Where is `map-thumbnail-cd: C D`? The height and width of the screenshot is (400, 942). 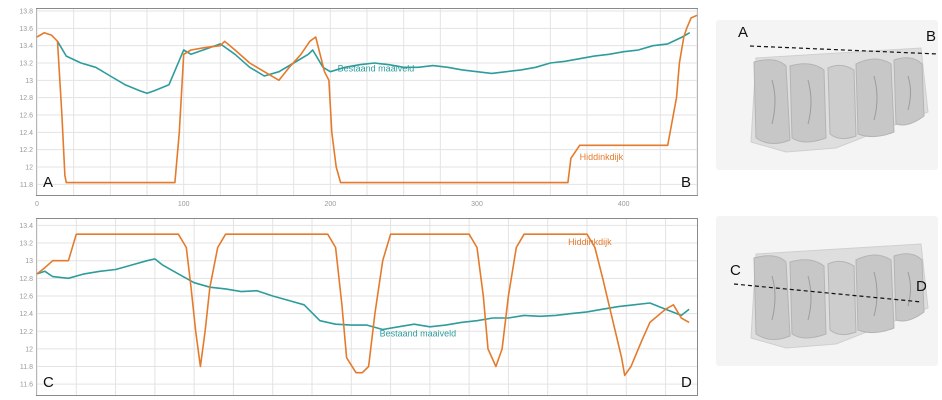
map-thumbnail-cd: C D is located at coordinates (827, 291).